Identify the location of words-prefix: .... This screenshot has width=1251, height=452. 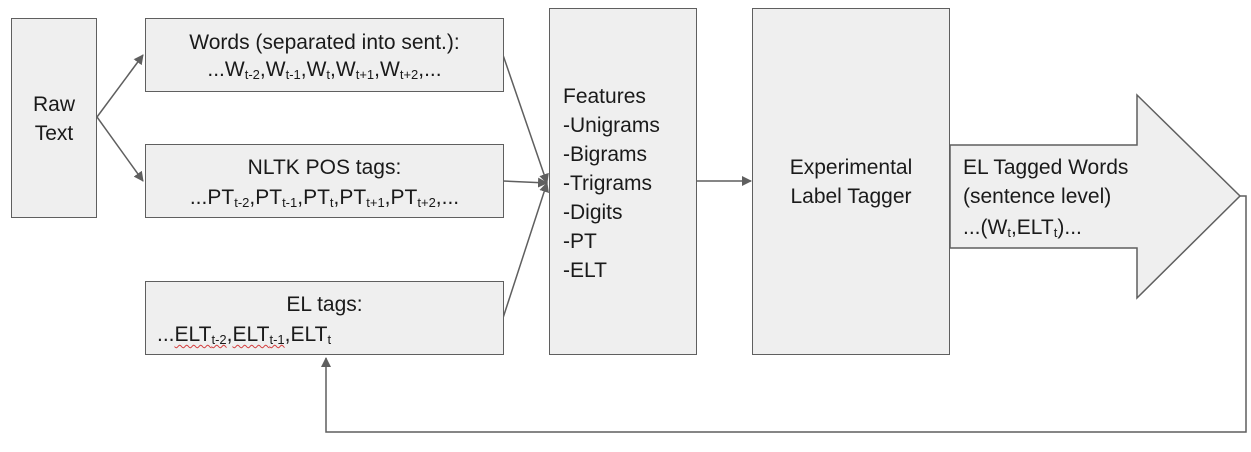
(216, 69).